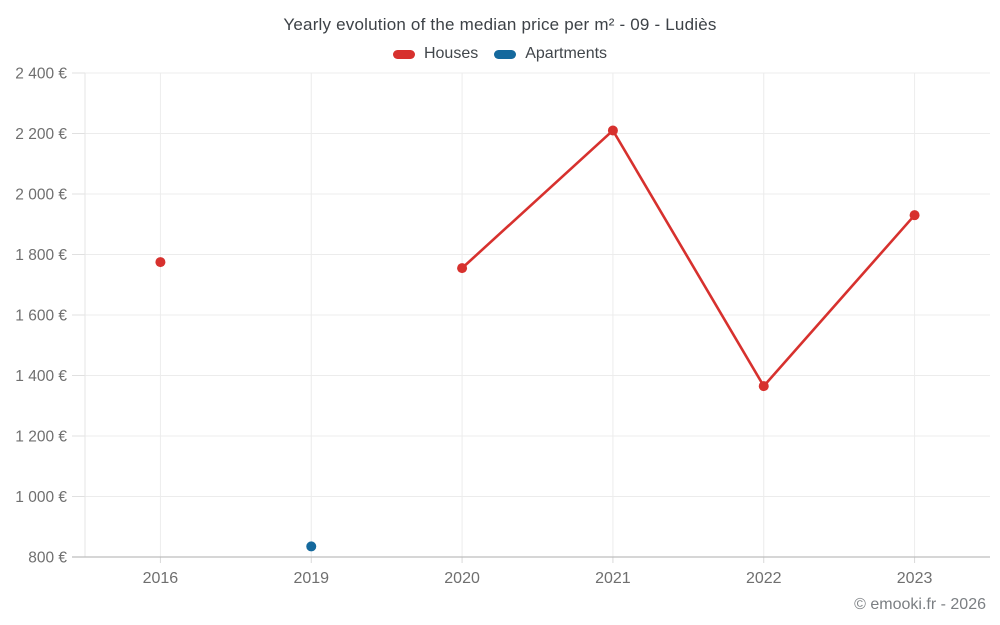  I want to click on y-axis-label: 2 000 €, so click(41, 195).